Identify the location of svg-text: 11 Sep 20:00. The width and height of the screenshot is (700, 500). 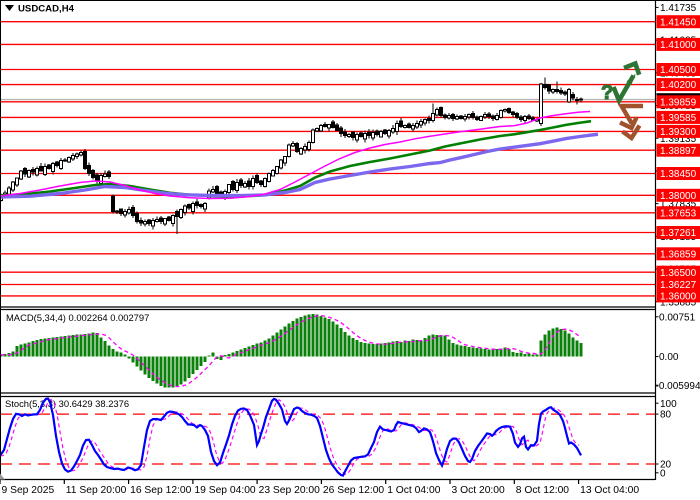
(96, 490).